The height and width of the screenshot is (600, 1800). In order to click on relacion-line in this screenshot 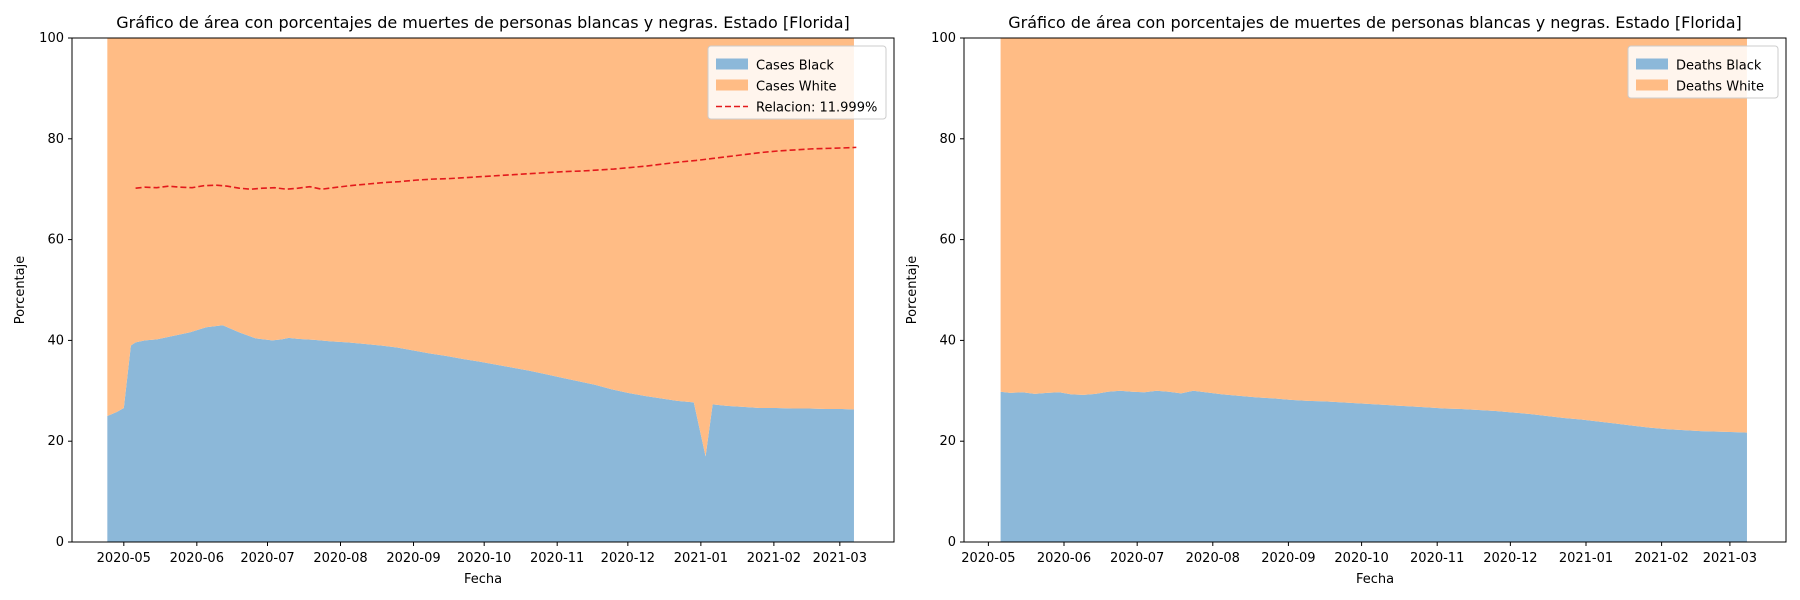, I will do `click(496, 168)`.